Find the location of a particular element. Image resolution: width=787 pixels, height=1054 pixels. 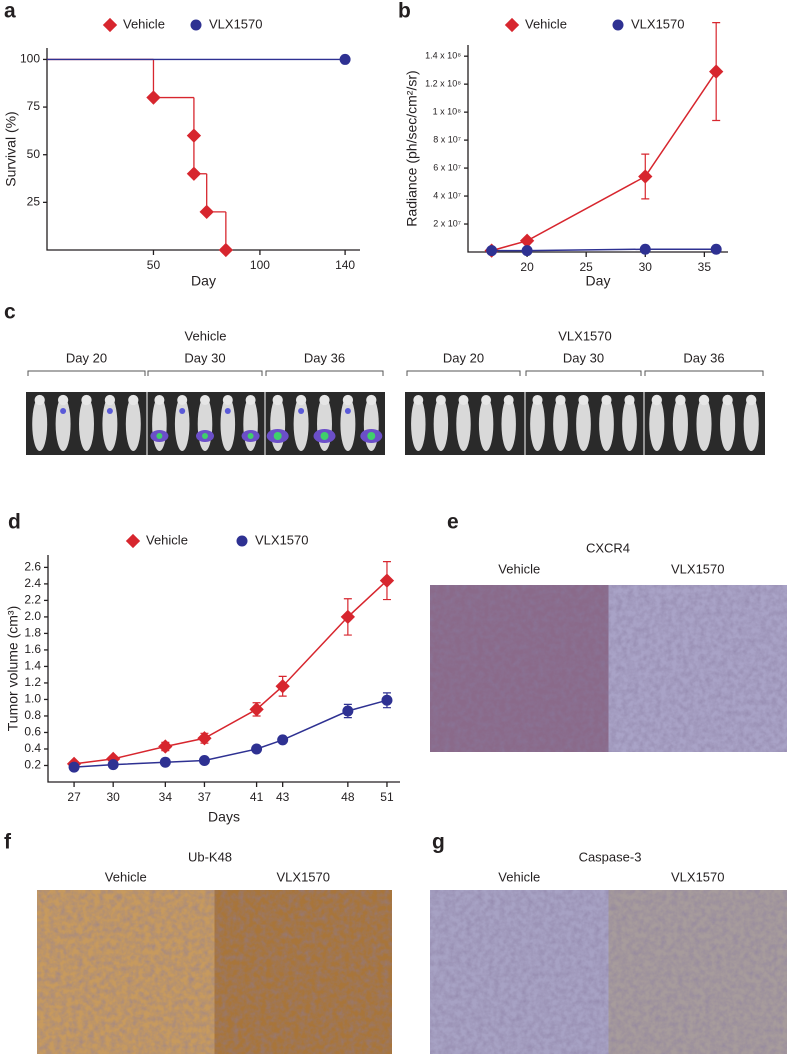

y-tick-label: 1 x 10⁸ is located at coordinates (447, 112).